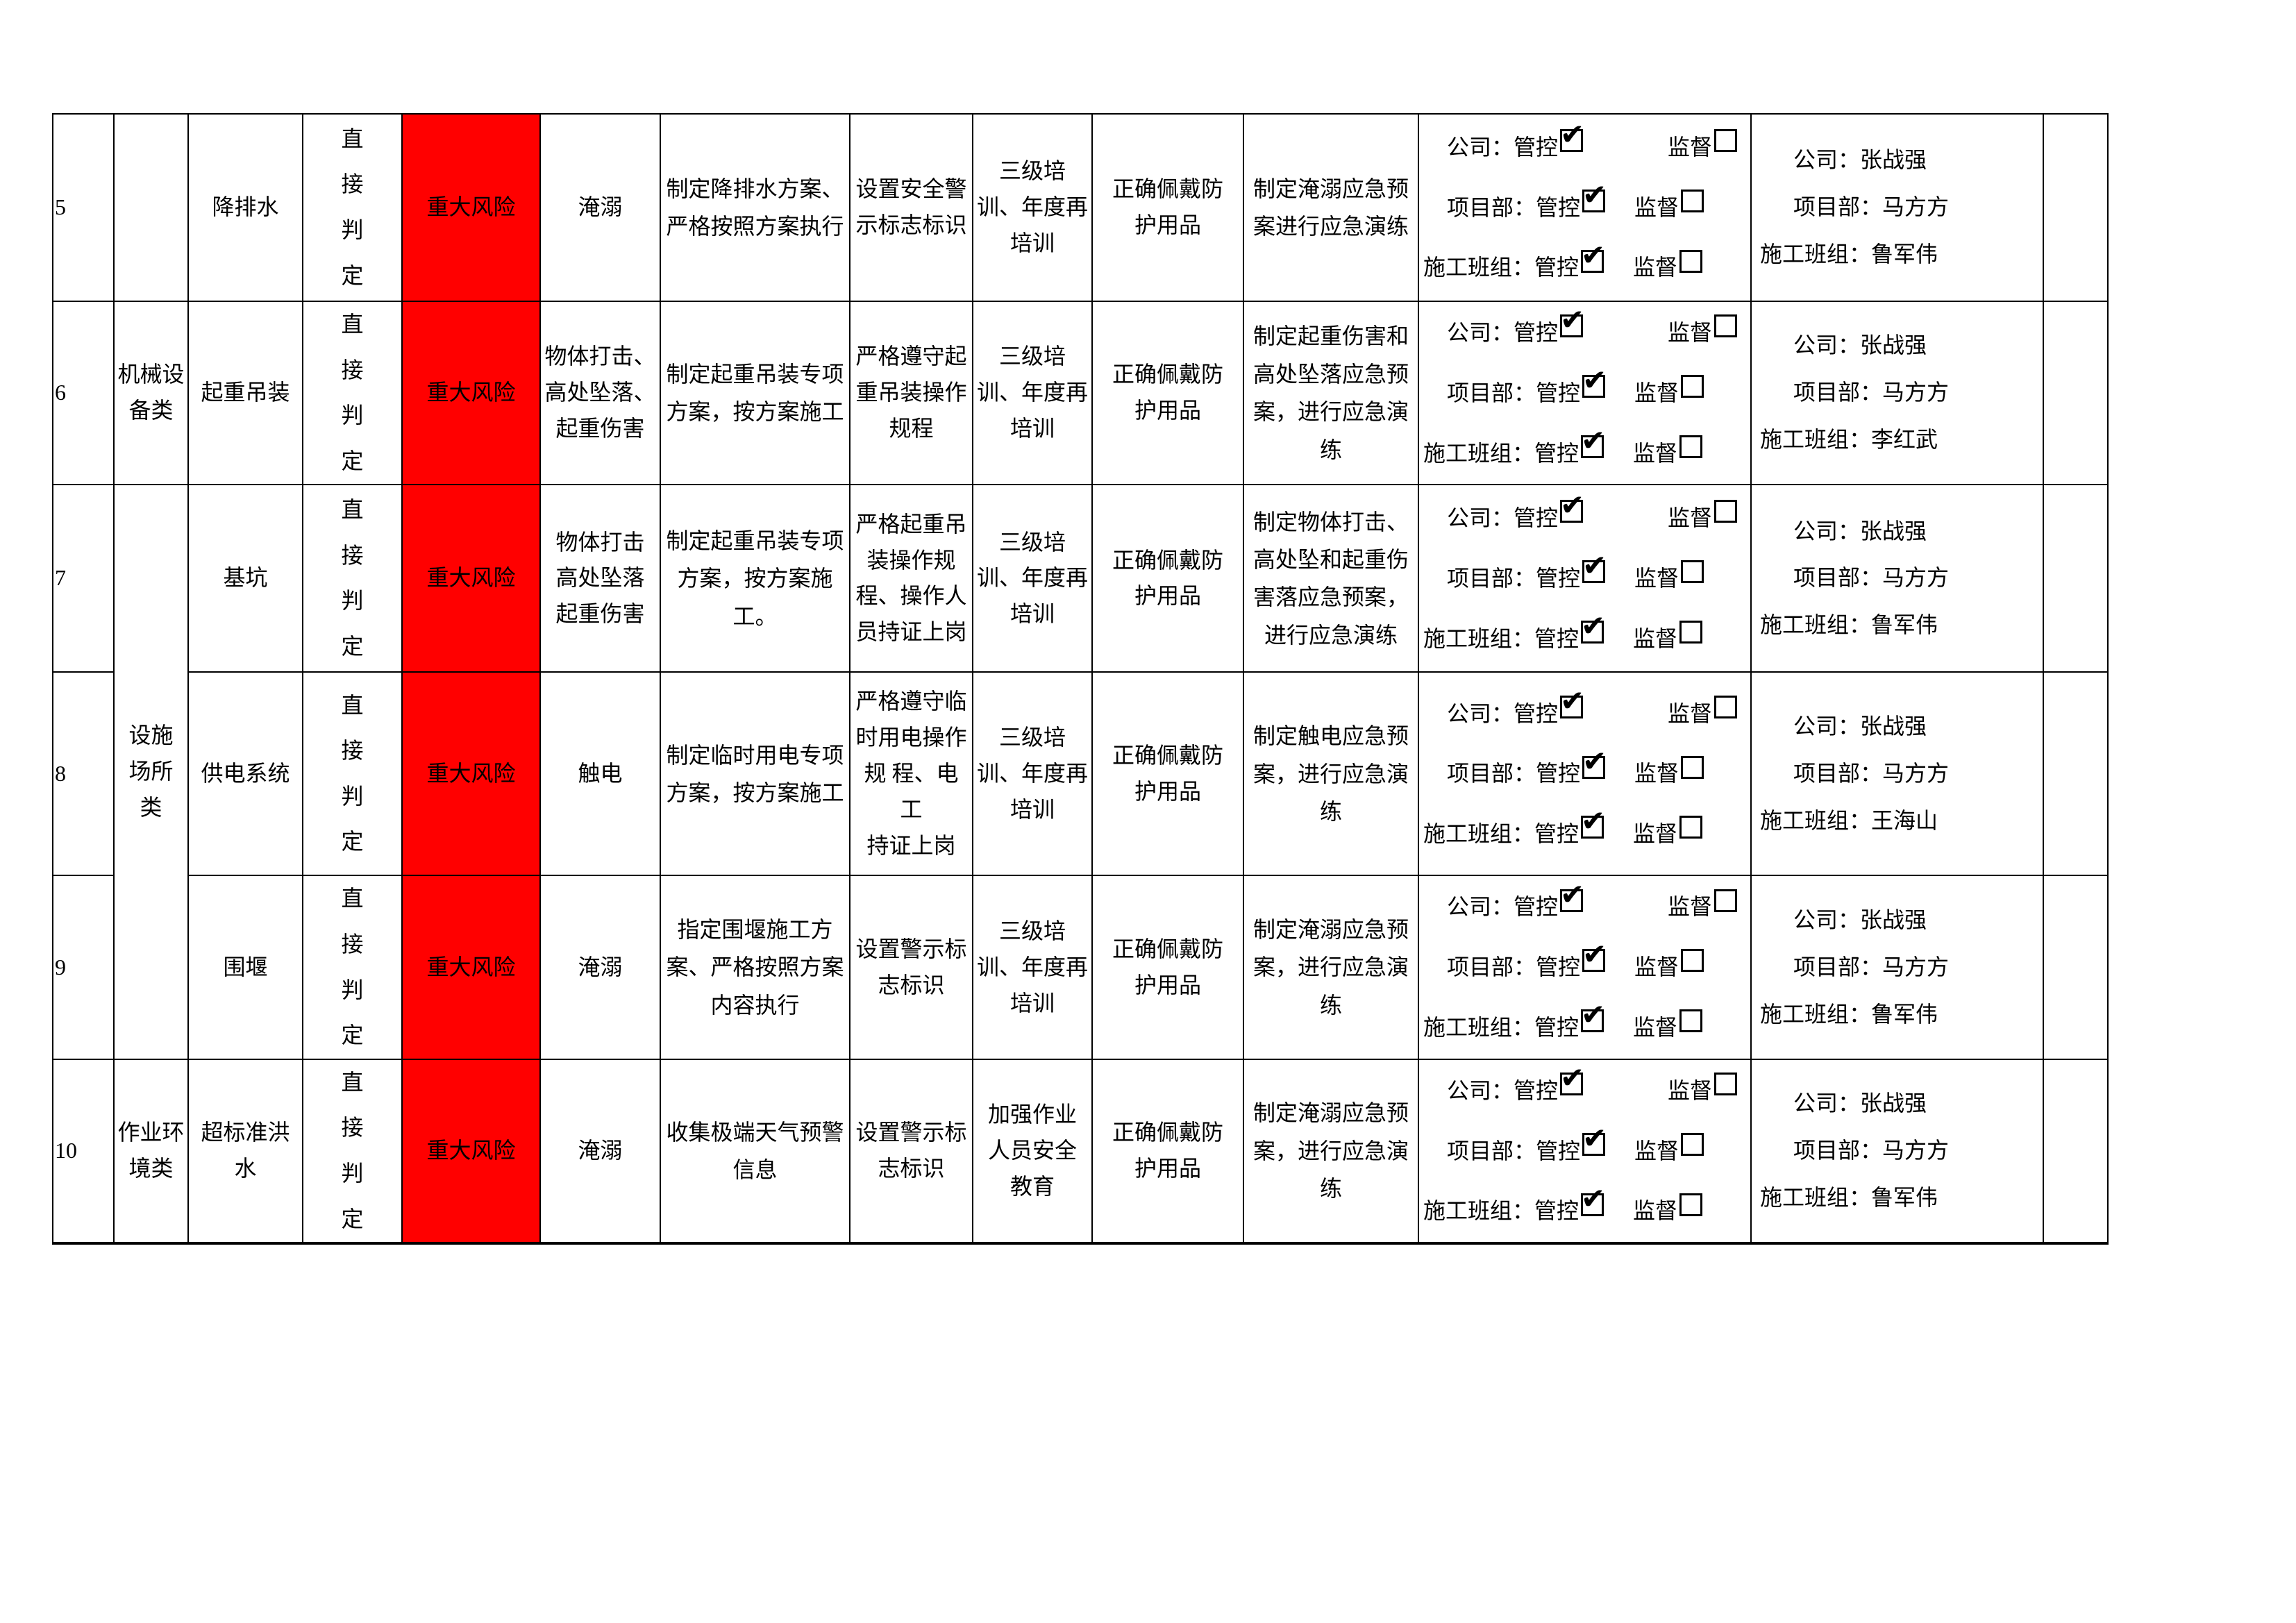  Describe the element at coordinates (1897, 967) in the screenshot. I see `cell-responsible-persons: 公司：张战强 项目部：马方方 施工班组：鲁军伟` at that location.